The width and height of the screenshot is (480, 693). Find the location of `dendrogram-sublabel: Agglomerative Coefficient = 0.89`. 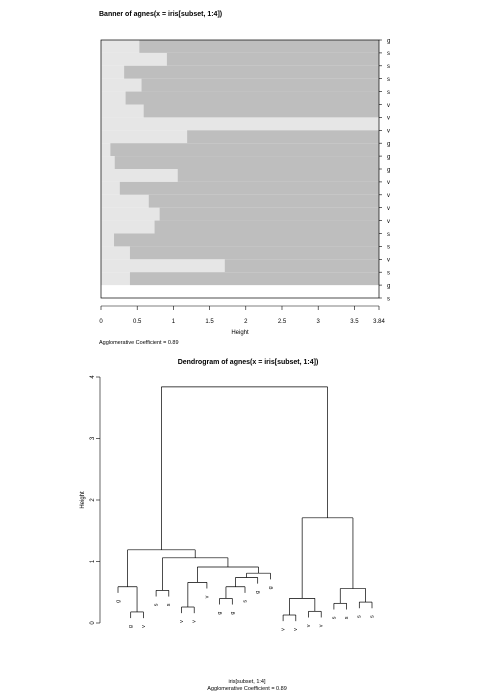

dendrogram-sublabel: Agglomerative Coefficient = 0.89 is located at coordinates (247, 689).